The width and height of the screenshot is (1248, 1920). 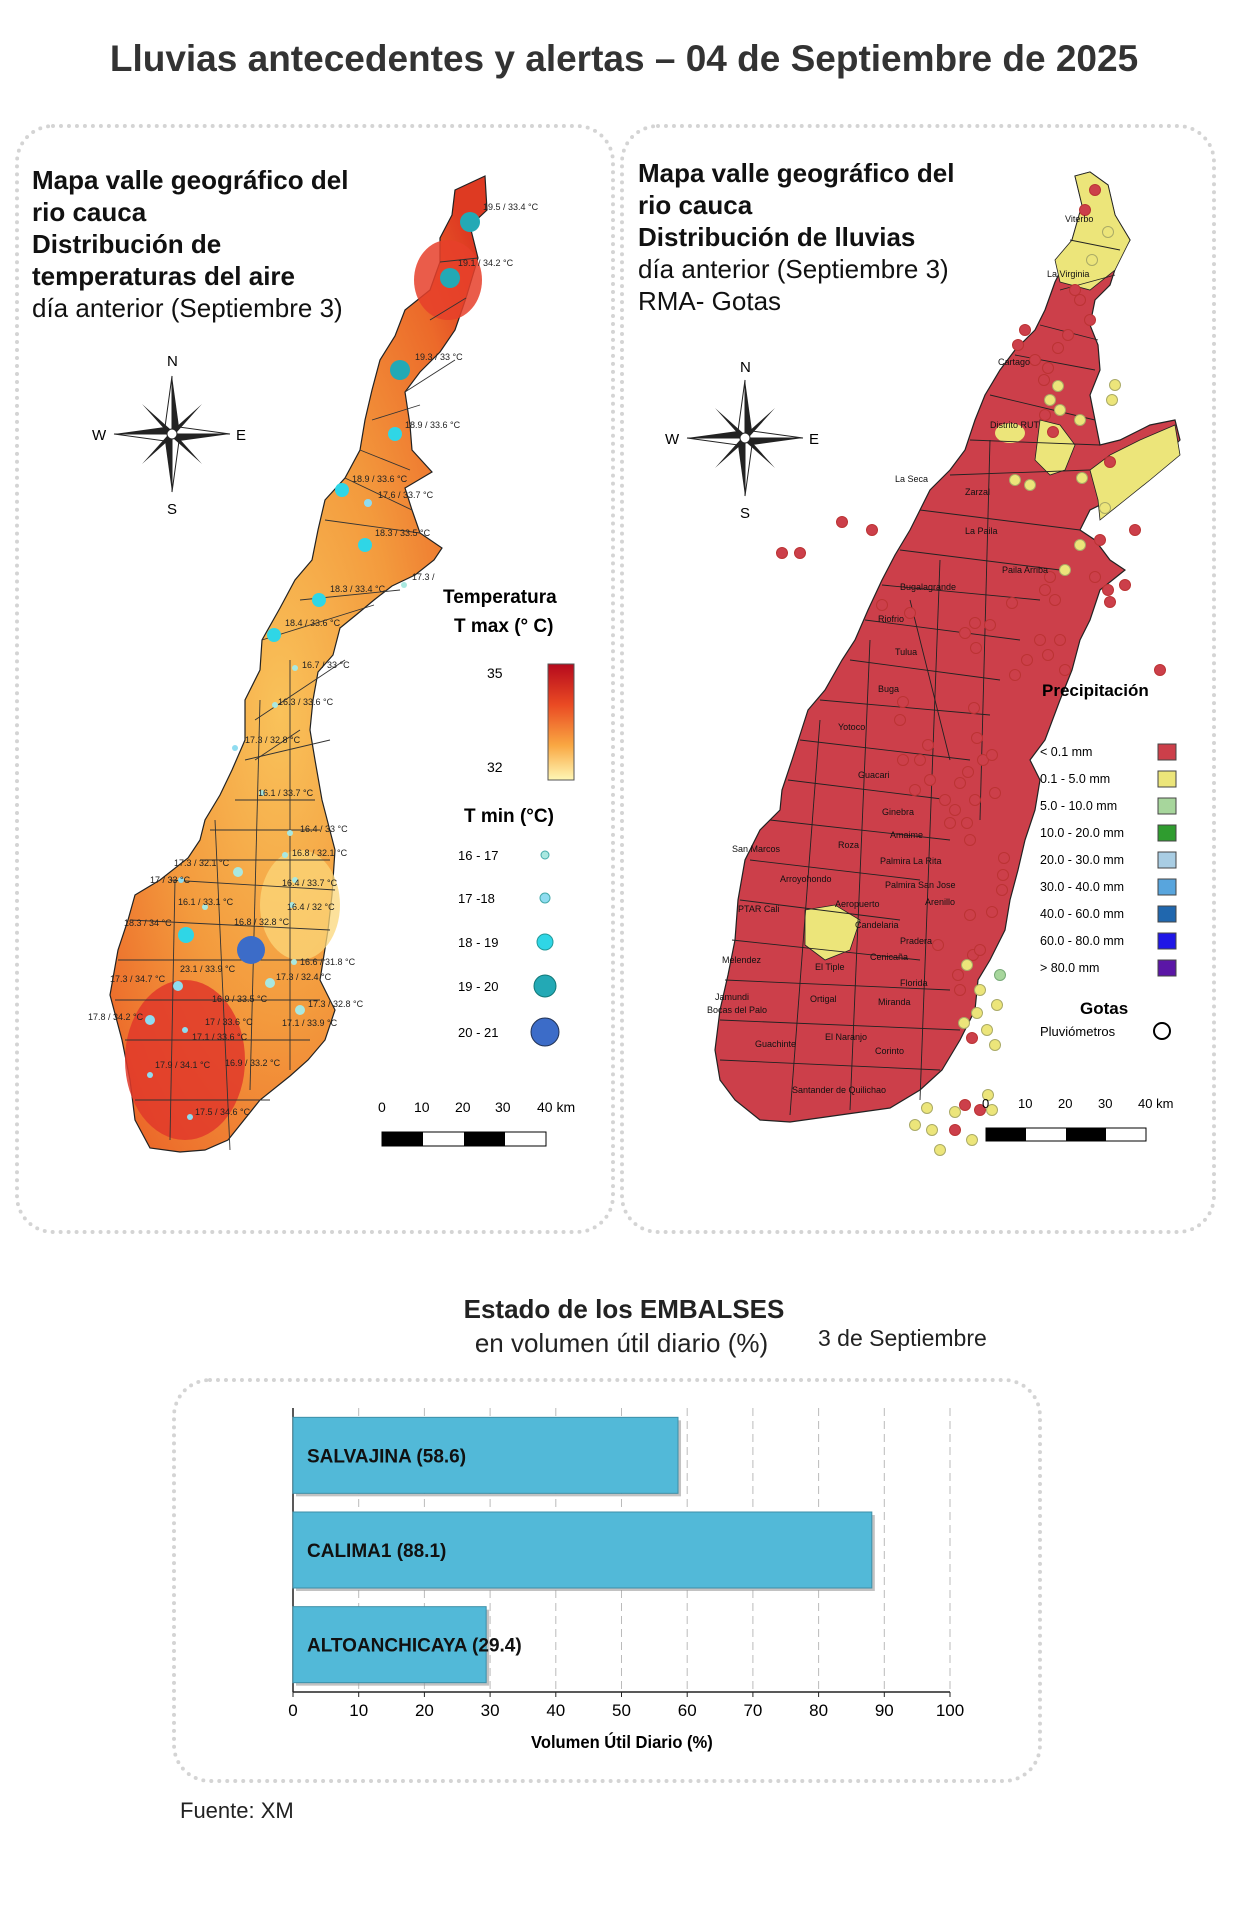 What do you see at coordinates (490, 1710) in the screenshot?
I see `x-tick-label: 30` at bounding box center [490, 1710].